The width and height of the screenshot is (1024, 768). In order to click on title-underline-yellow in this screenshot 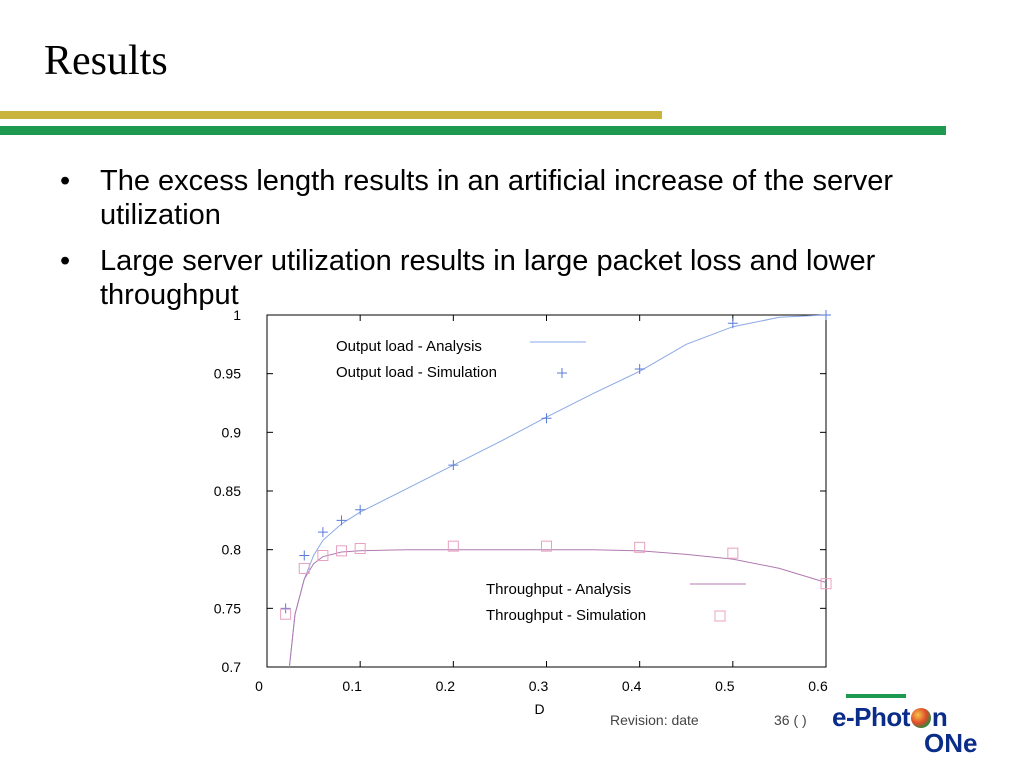, I will do `click(331, 115)`.